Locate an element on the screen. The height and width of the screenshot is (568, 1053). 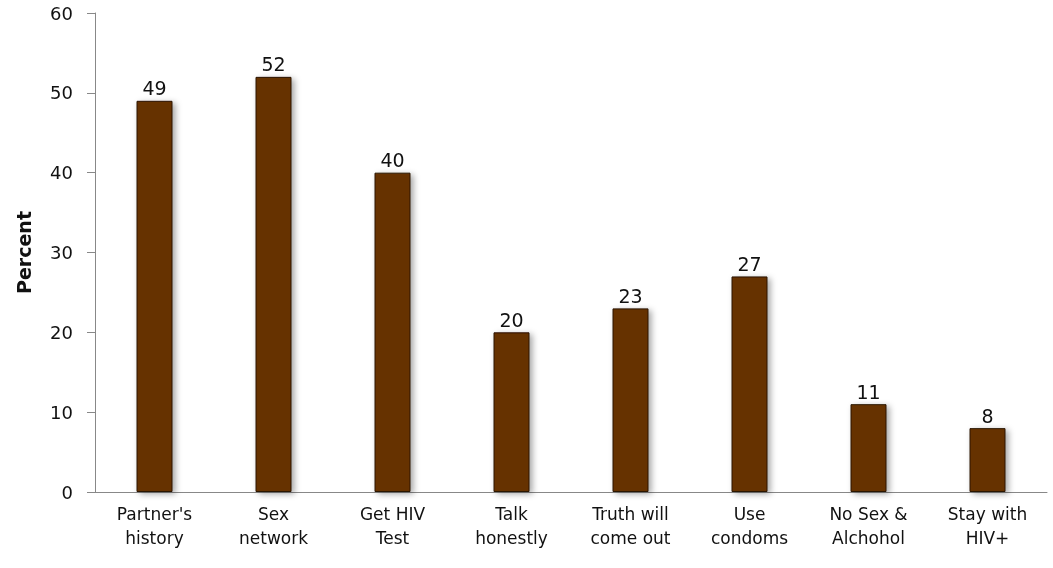
y-axis-title: Percent is located at coordinates (23, 252).